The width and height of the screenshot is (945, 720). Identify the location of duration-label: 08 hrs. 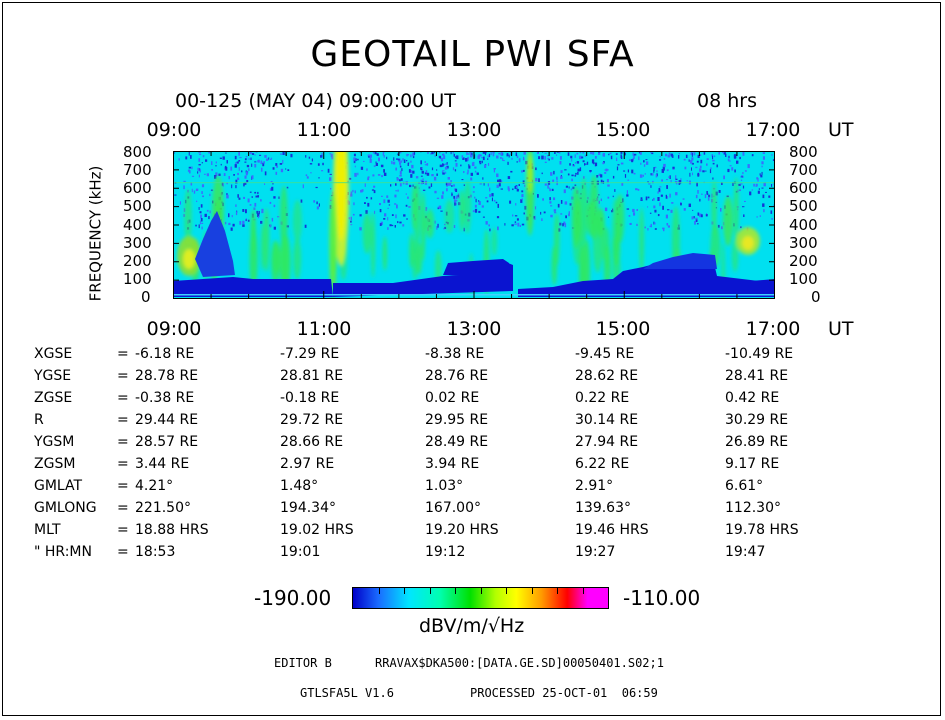
(727, 101).